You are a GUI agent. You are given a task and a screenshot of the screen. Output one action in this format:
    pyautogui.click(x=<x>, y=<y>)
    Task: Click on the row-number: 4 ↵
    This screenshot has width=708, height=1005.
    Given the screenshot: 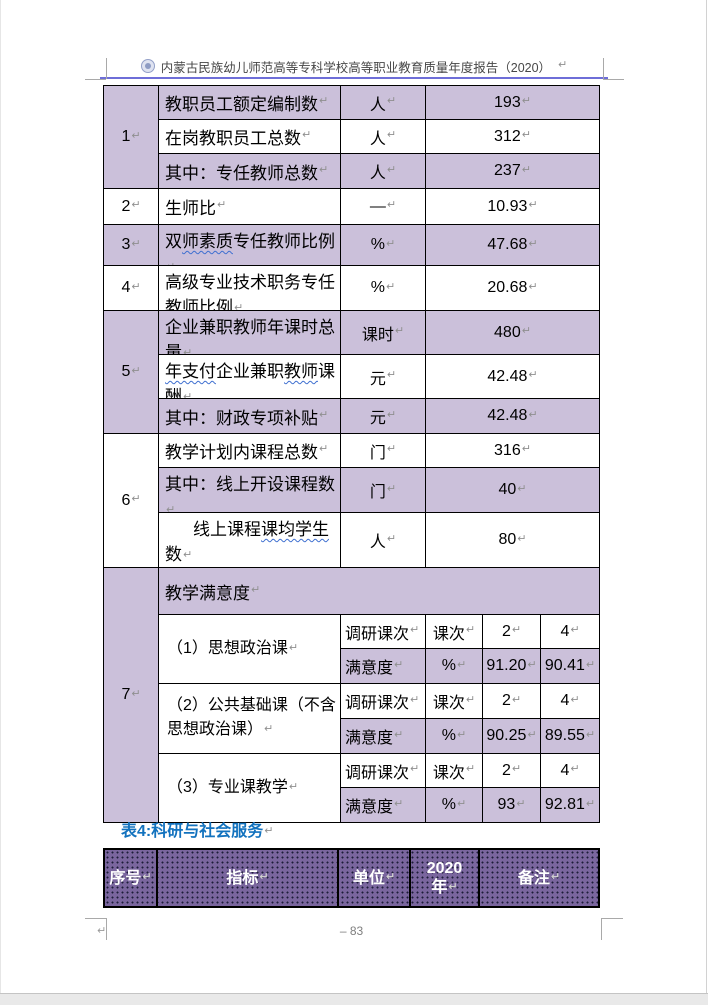 What is the action you would take?
    pyautogui.click(x=131, y=288)
    